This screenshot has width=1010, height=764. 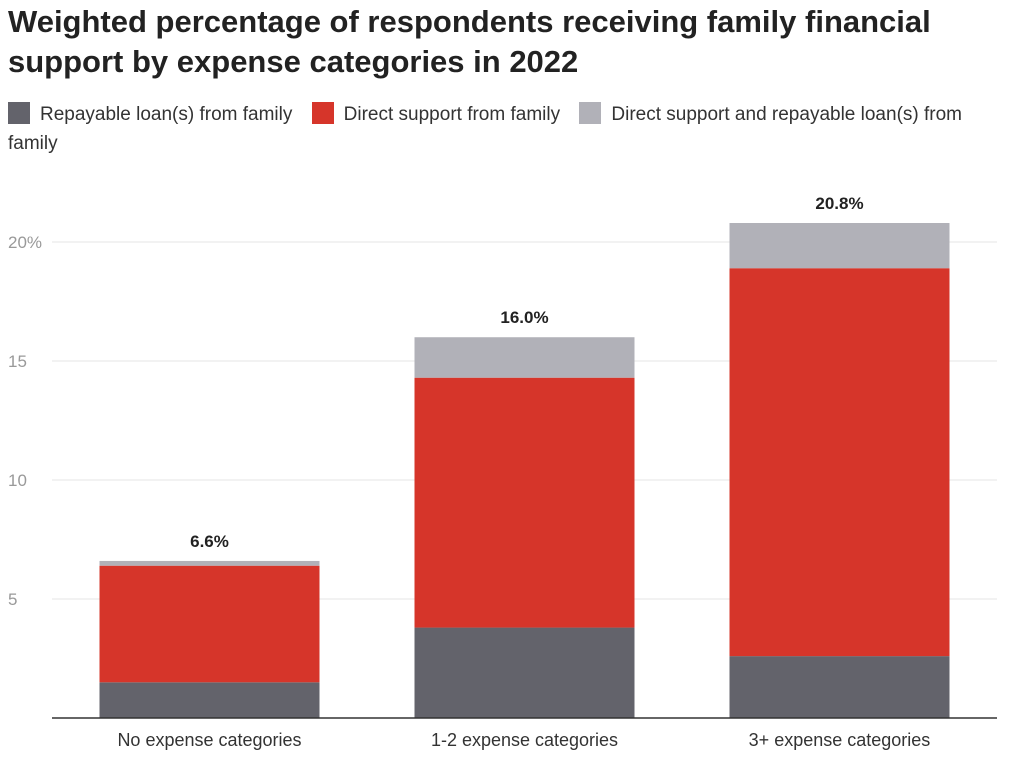 What do you see at coordinates (839, 246) in the screenshot?
I see `bar-segment-cat2-series2` at bounding box center [839, 246].